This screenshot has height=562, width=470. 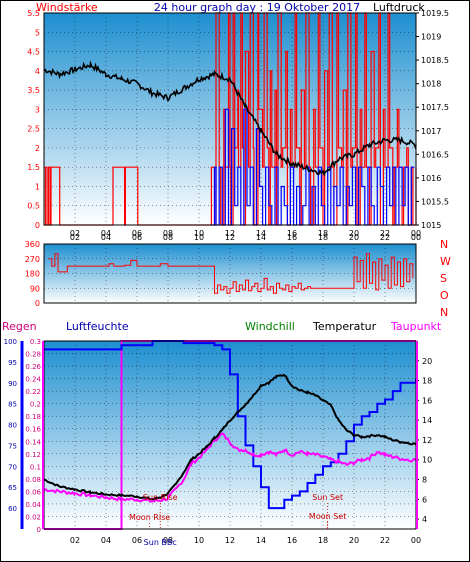 I want to click on direction-tick-label: 0, so click(x=37, y=303).